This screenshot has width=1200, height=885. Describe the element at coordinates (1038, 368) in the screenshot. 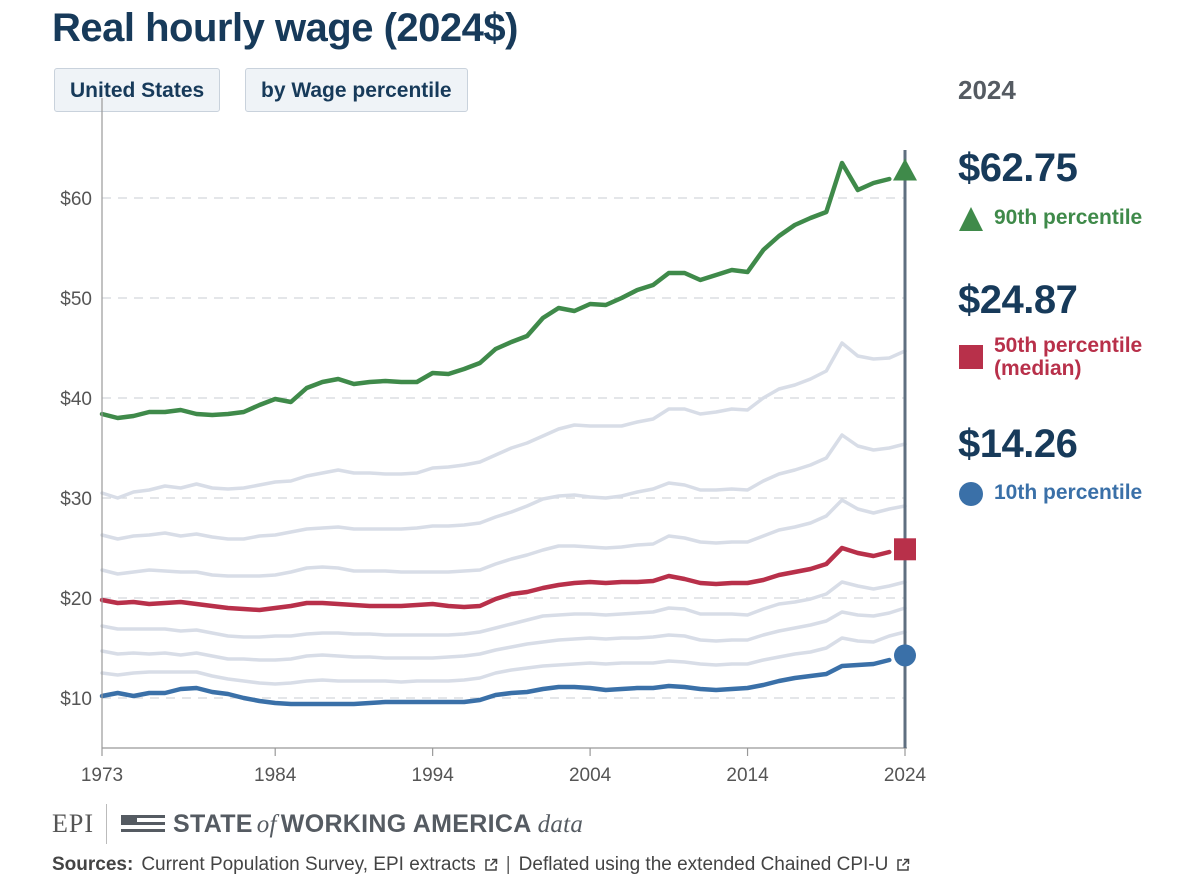

I see `legend-p50-sublabel: (median)` at that location.